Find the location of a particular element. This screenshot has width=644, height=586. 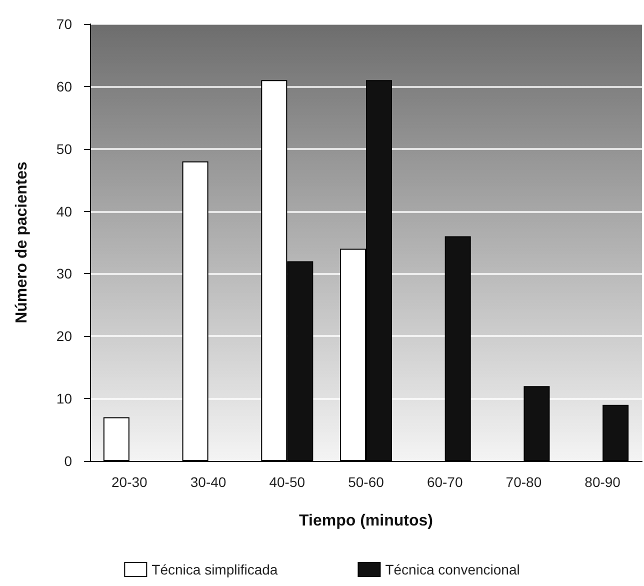

y-tick-label: 40 is located at coordinates (64, 211).